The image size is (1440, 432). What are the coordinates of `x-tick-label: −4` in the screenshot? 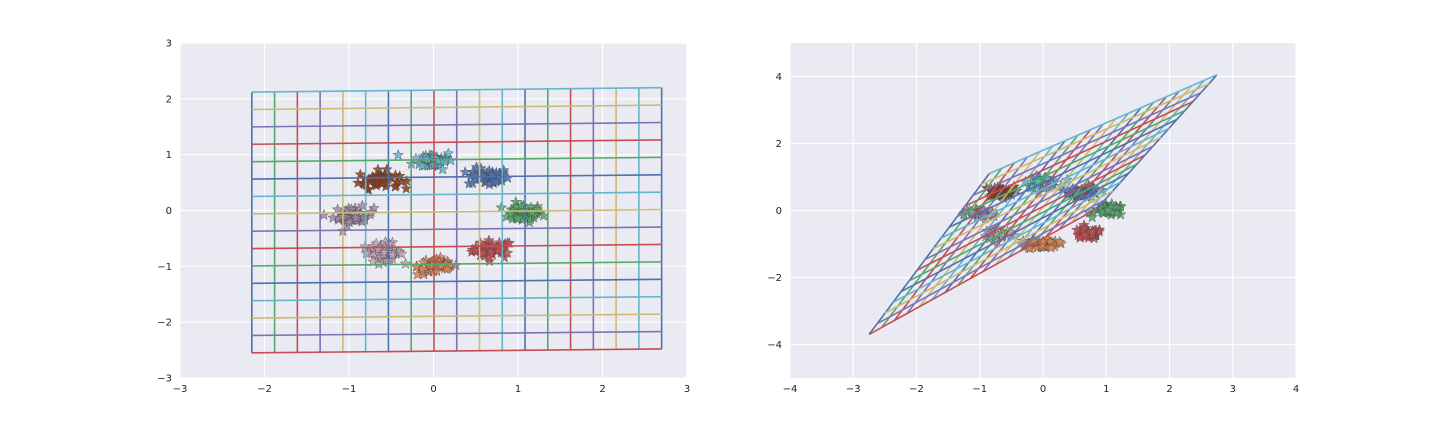 It's located at (790, 389).